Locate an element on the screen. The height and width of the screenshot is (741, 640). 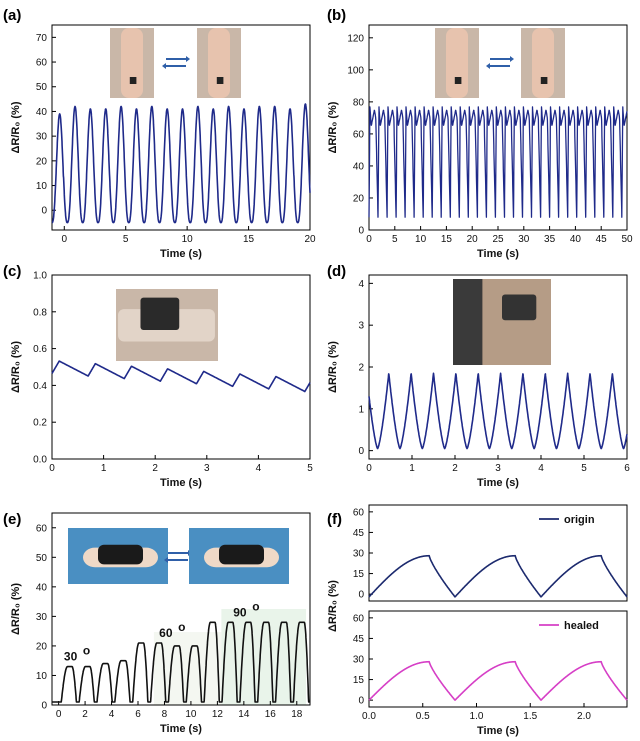
series-line-e is located at coordinates (181, 662).